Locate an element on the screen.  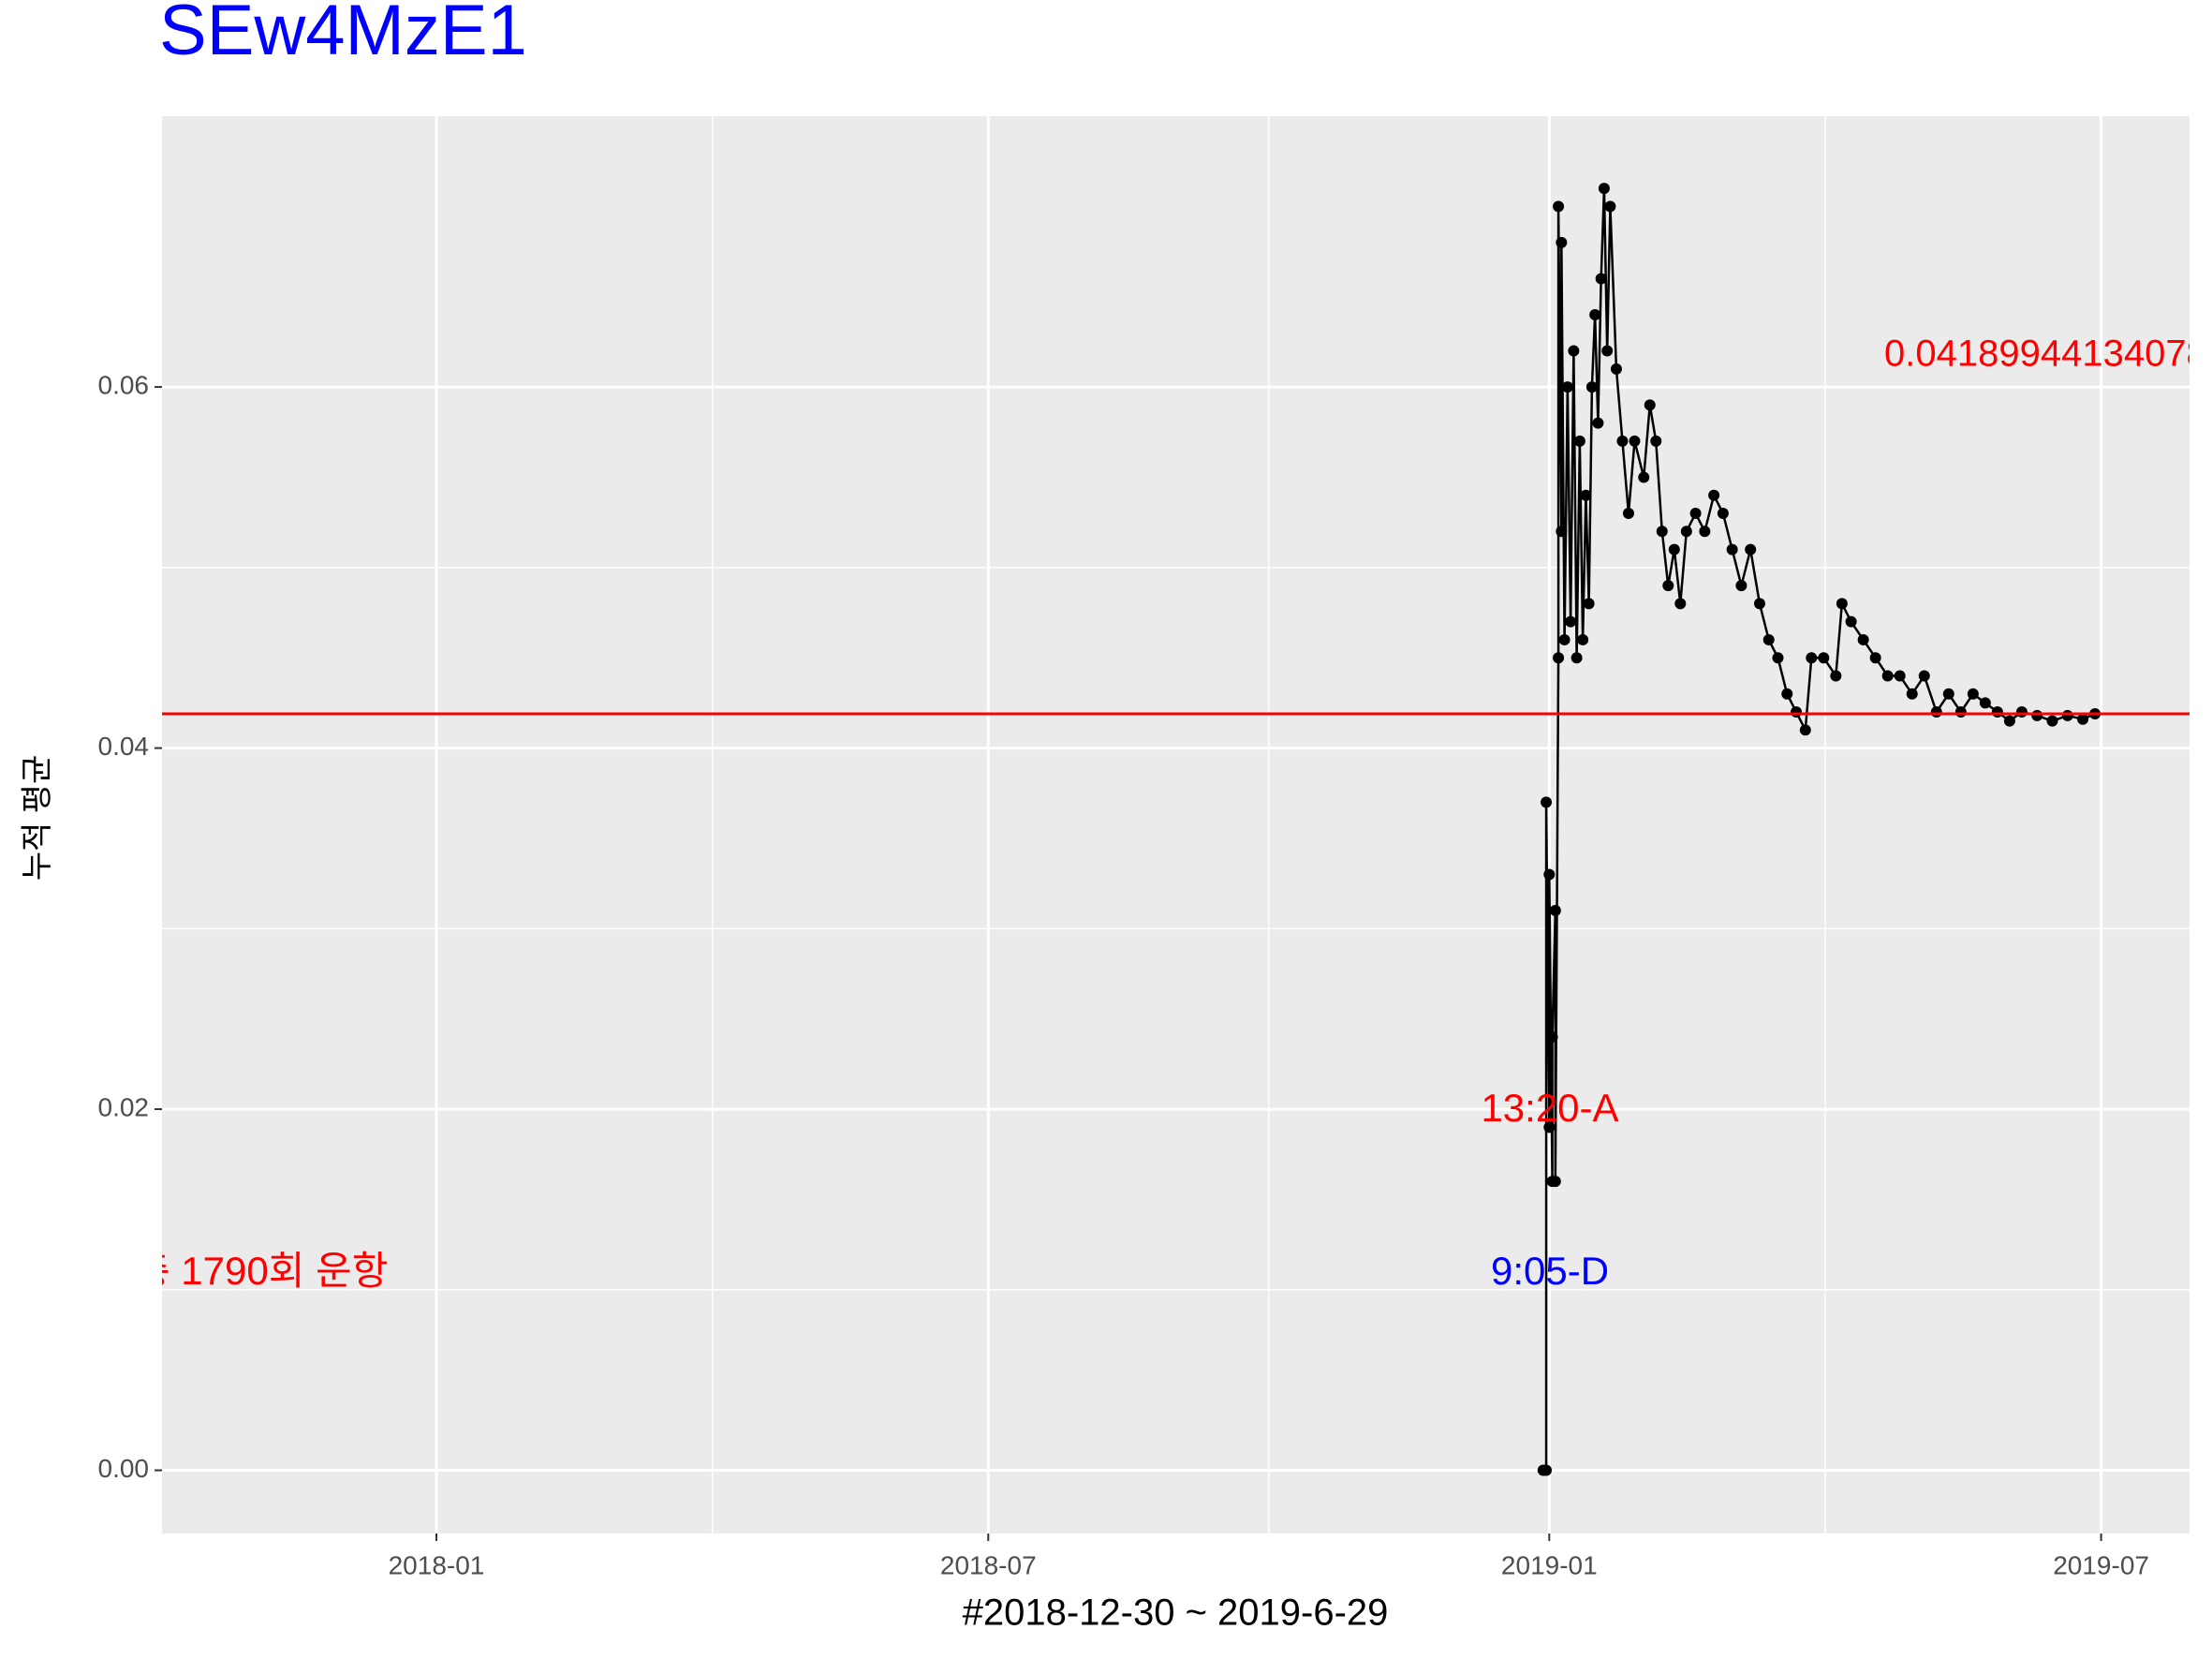
mean-label: 0.0418994413407821 is located at coordinates (2048, 354).